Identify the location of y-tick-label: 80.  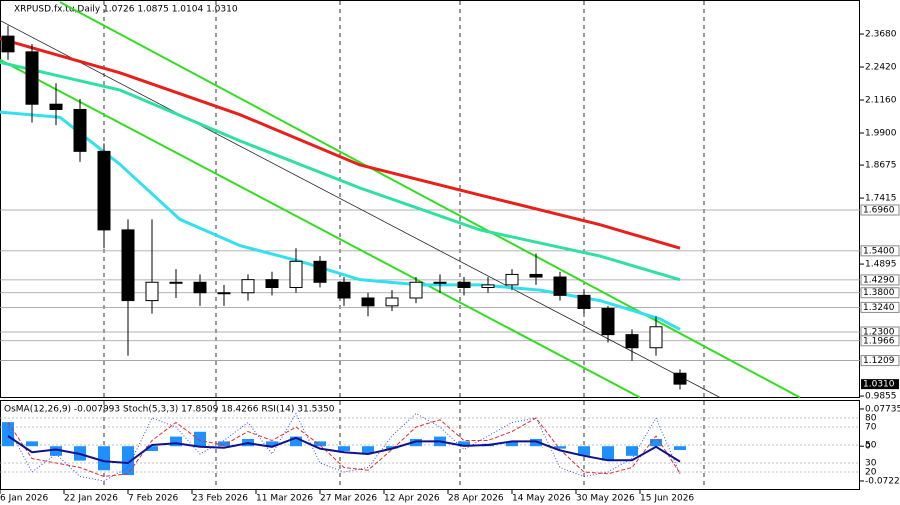
(871, 419).